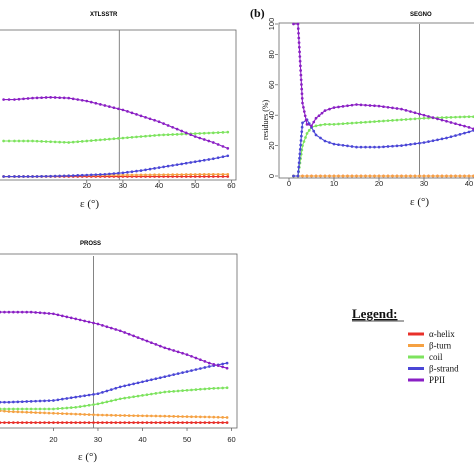 The height and width of the screenshot is (474, 474). What do you see at coordinates (187, 439) in the screenshot?
I see `x-tick-label: 50` at bounding box center [187, 439].